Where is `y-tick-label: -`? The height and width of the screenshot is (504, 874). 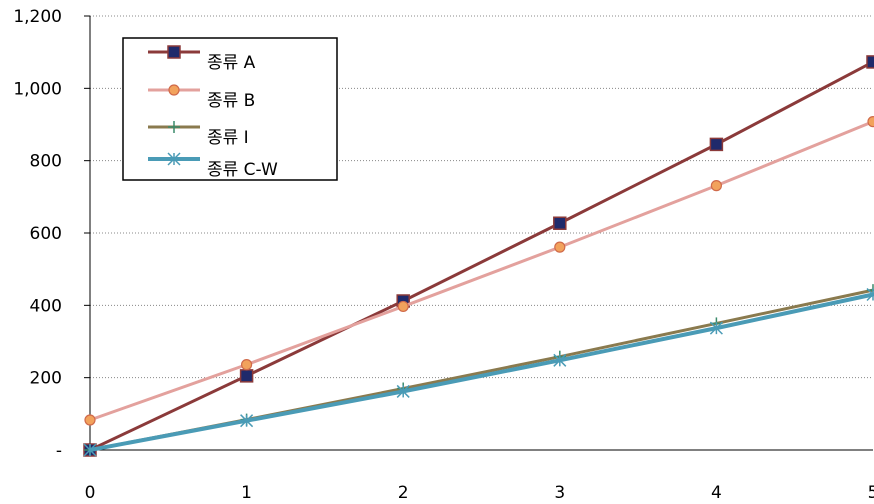
y-tick-label: - is located at coordinates (59, 451).